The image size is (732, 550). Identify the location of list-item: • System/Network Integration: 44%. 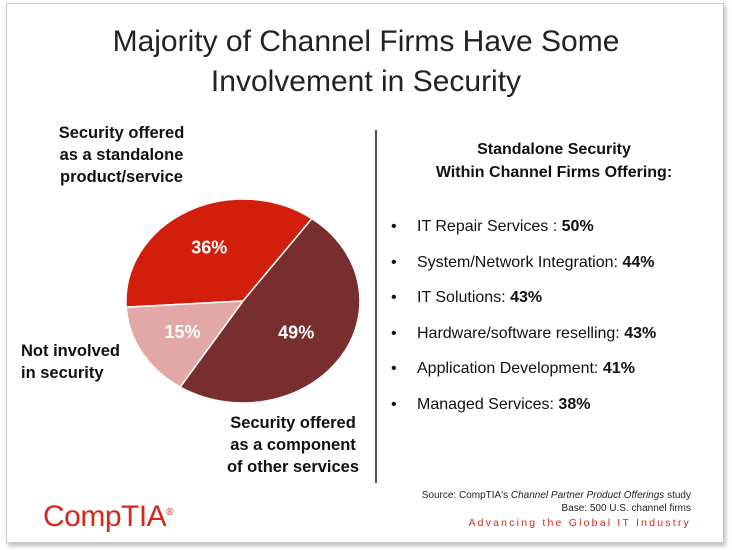
(523, 262).